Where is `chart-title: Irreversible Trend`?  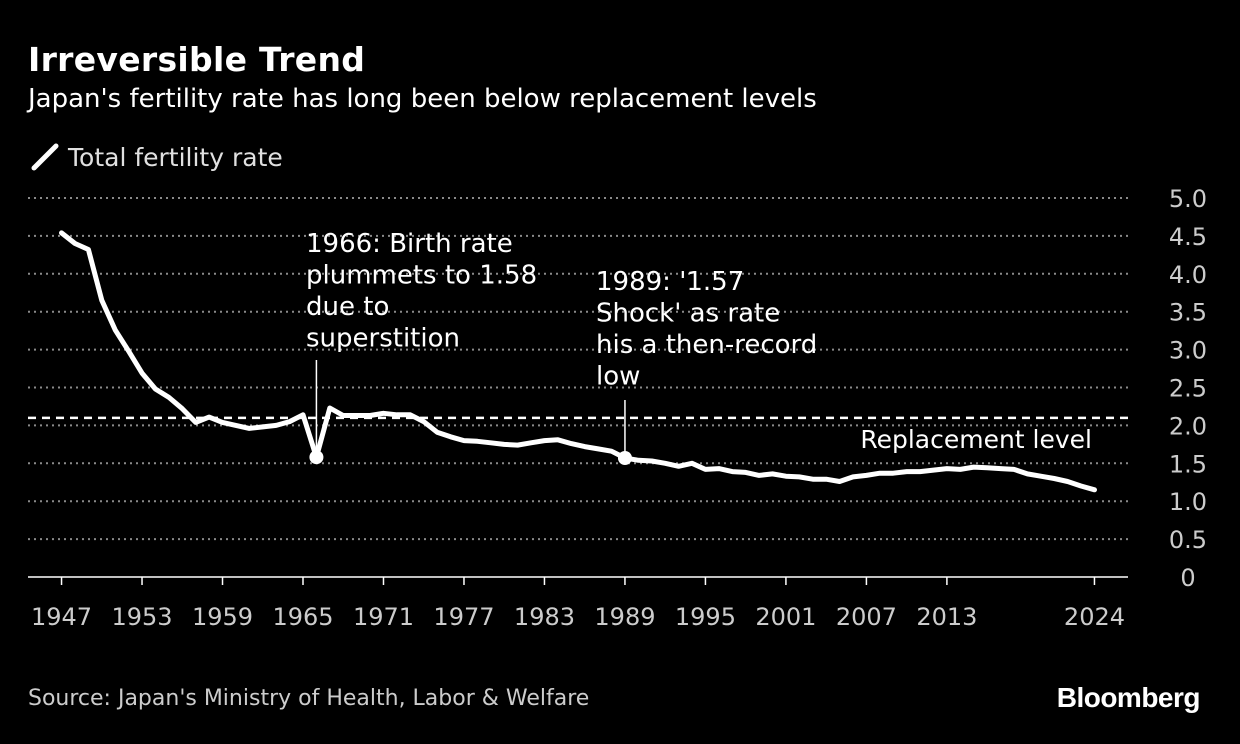
chart-title: Irreversible Trend is located at coordinates (197, 59).